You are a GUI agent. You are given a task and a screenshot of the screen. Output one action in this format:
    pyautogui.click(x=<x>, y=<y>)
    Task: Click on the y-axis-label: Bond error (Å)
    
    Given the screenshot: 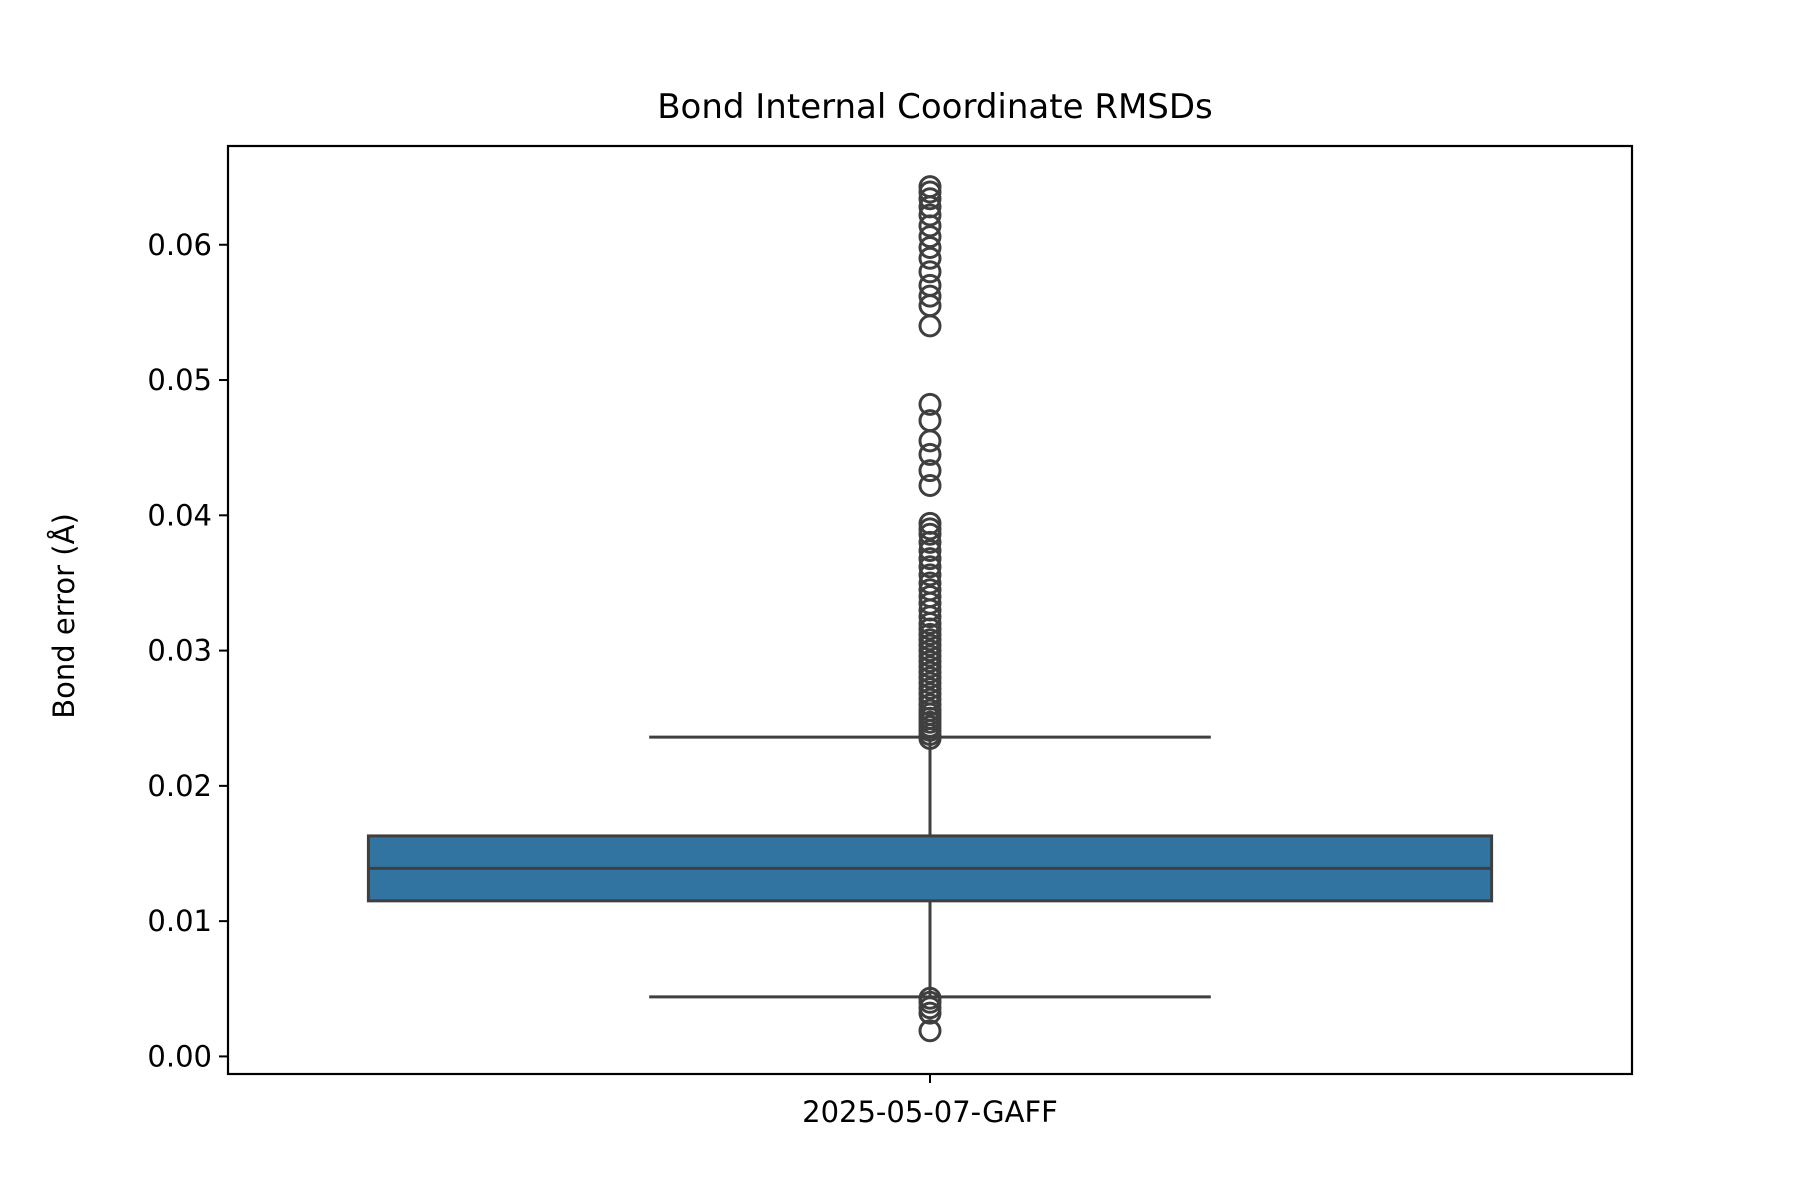 What is the action you would take?
    pyautogui.click(x=64, y=616)
    